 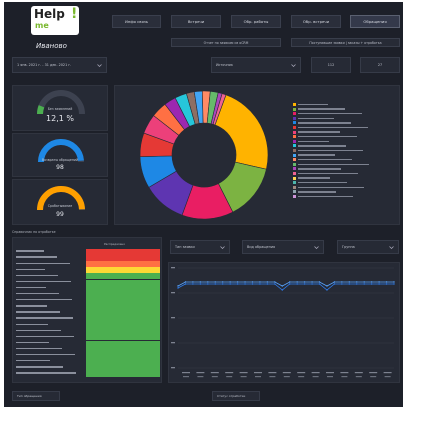 I want to click on source-select: Источник, so click(x=256, y=65).